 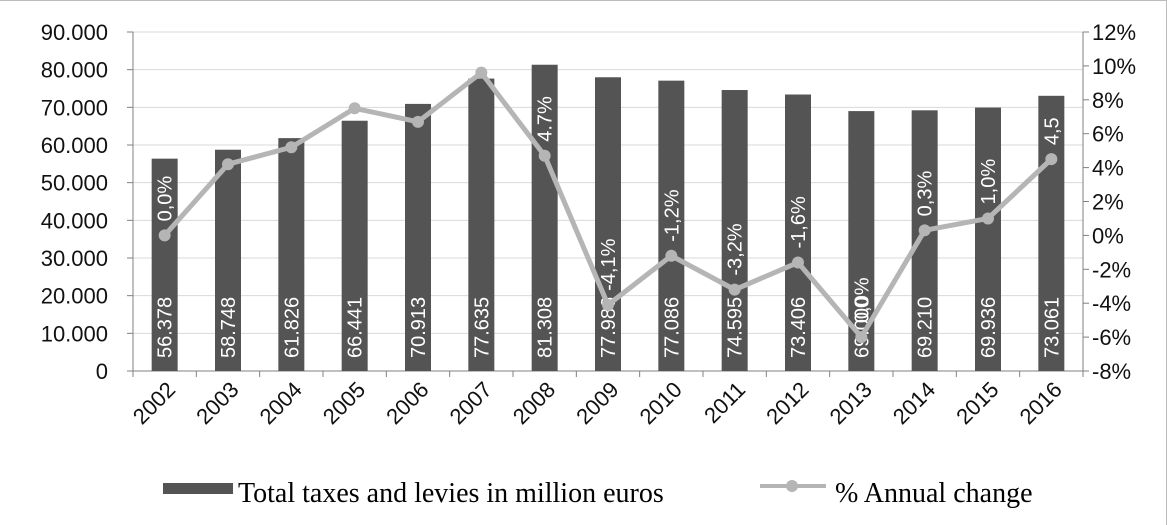 I want to click on y-right-tick-label: 2%, so click(x=1108, y=202).